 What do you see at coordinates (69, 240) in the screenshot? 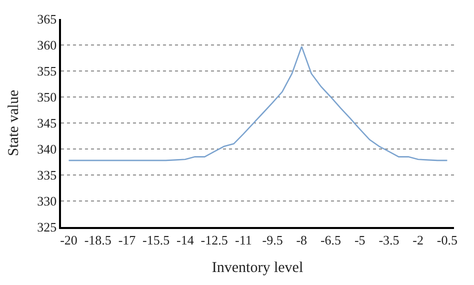
I see `x-tick-label: -20` at bounding box center [69, 240].